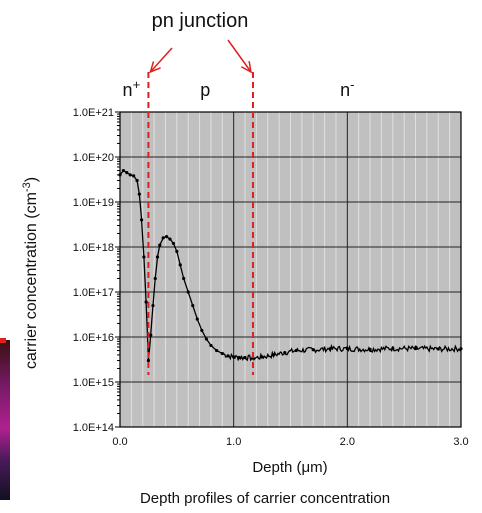  Describe the element at coordinates (5, 420) in the screenshot. I see `left-edge-photo-strip` at that location.